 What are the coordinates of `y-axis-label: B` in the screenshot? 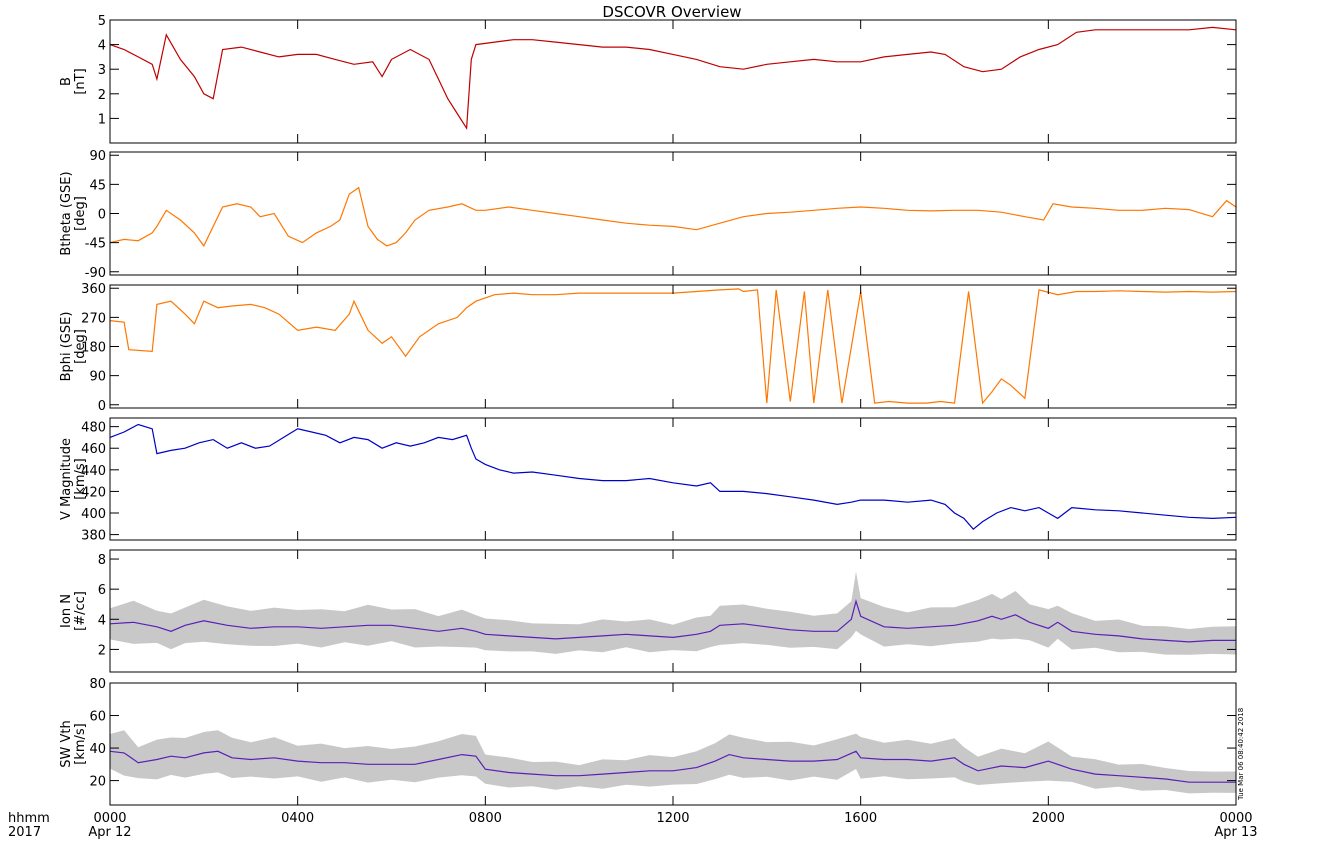 It's located at (66, 81).